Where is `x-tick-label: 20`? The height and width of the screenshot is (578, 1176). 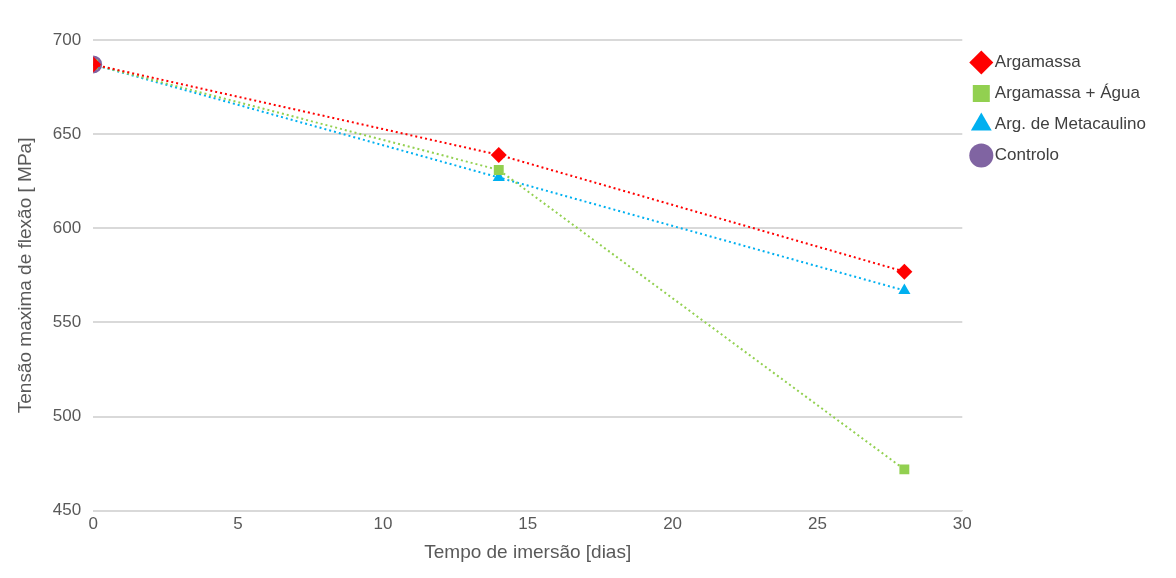
x-tick-label: 20 is located at coordinates (673, 523).